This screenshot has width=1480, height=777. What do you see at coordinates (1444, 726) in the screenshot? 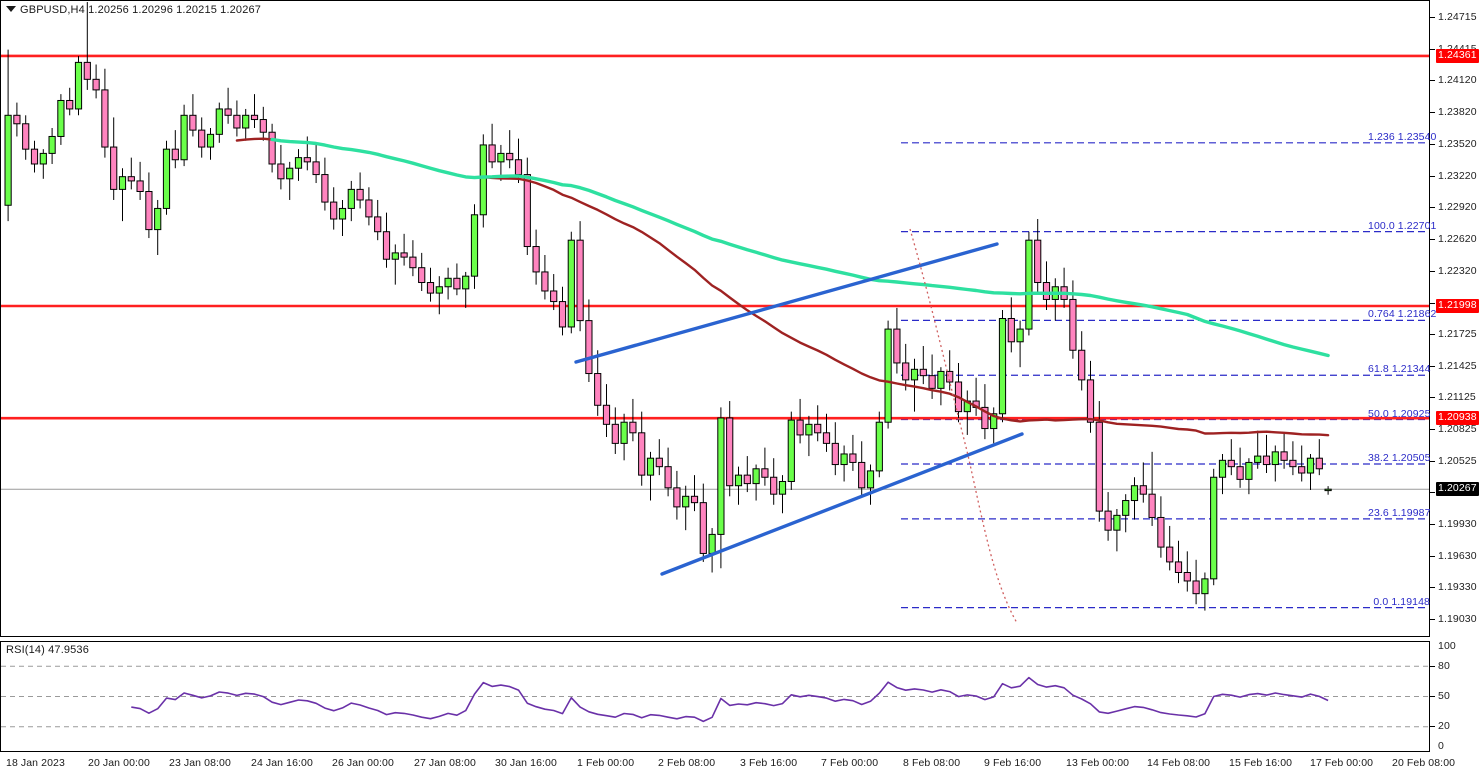
I see `rsi-tick-label: 20` at bounding box center [1444, 726].